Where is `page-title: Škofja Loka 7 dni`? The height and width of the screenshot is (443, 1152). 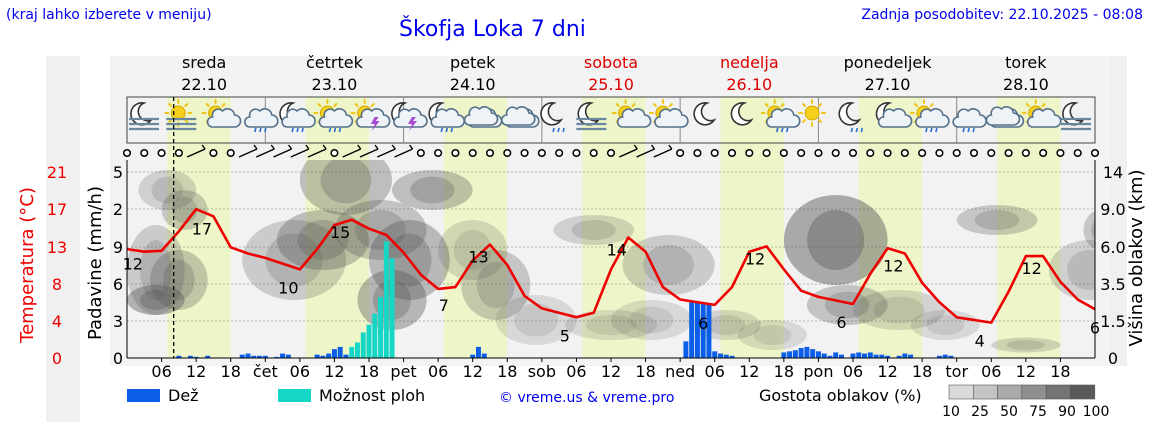 page-title: Škofja Loka 7 dni is located at coordinates (492, 29).